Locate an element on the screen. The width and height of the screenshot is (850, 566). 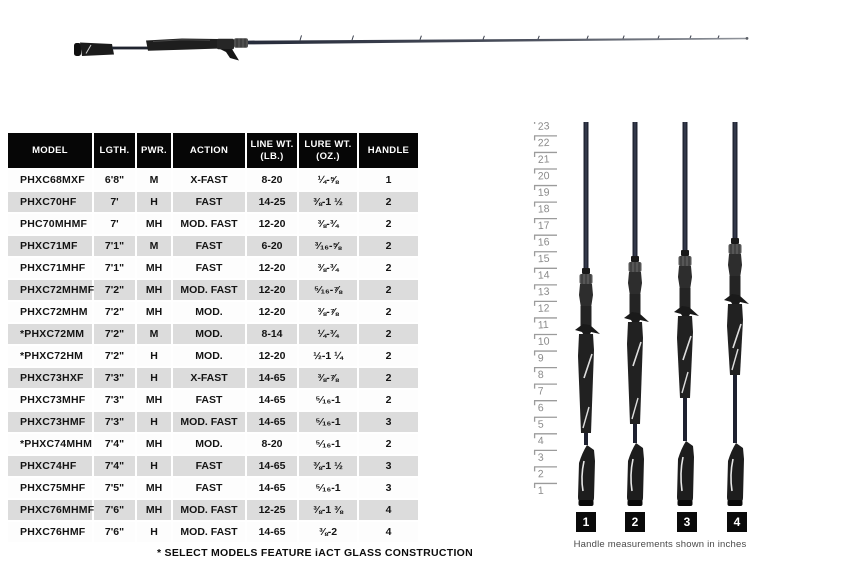
table-cell: PHXC70HF is located at coordinates (50, 201).